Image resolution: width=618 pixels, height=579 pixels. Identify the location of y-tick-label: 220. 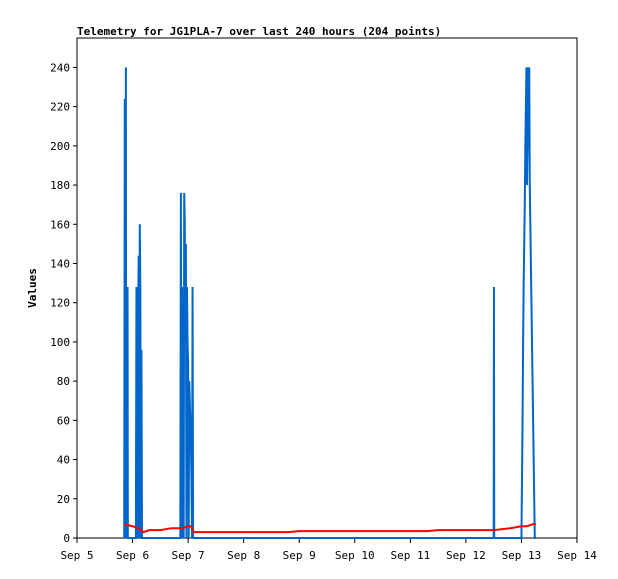
(60, 107).